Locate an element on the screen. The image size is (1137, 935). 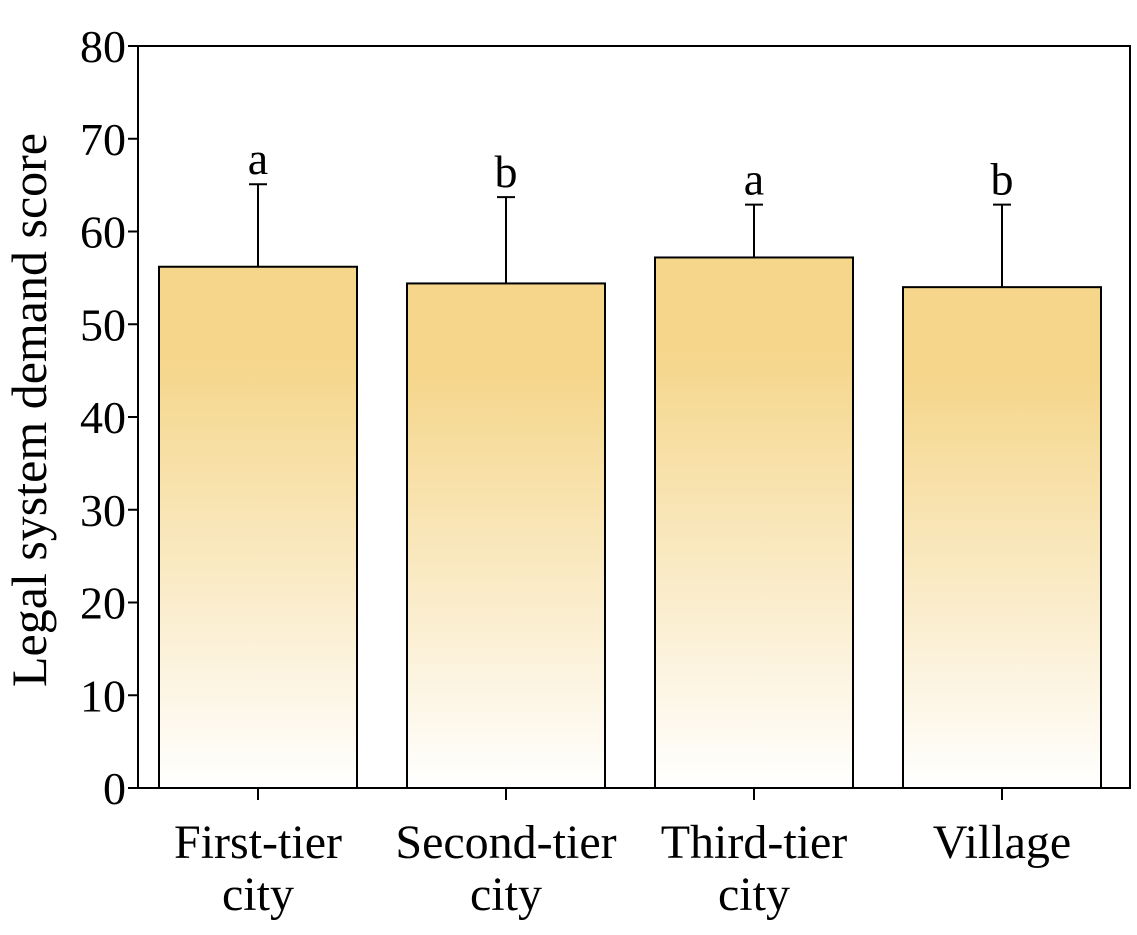
y-tick-label: 10 is located at coordinates (103, 695).